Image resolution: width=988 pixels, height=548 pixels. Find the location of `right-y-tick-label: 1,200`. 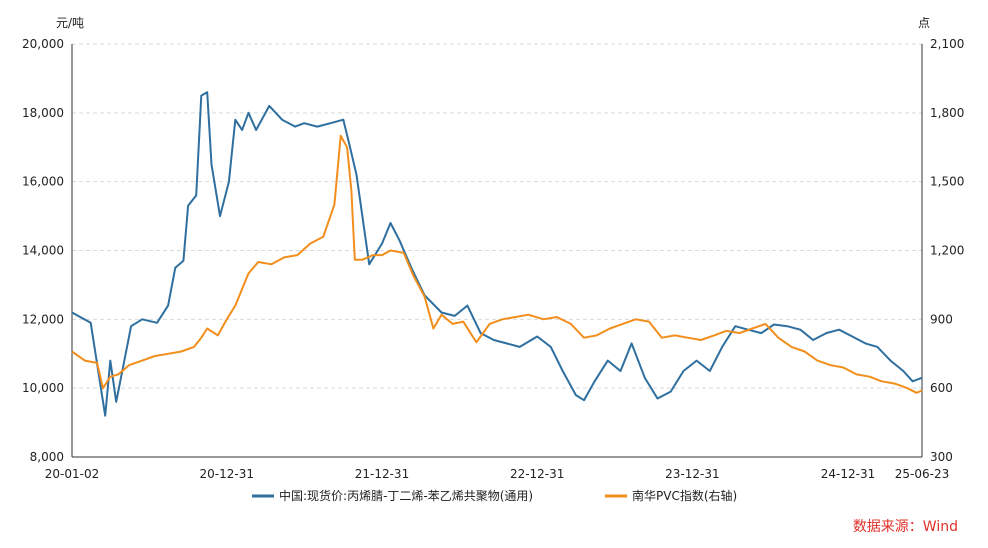

right-y-tick-label: 1,200 is located at coordinates (947, 251).